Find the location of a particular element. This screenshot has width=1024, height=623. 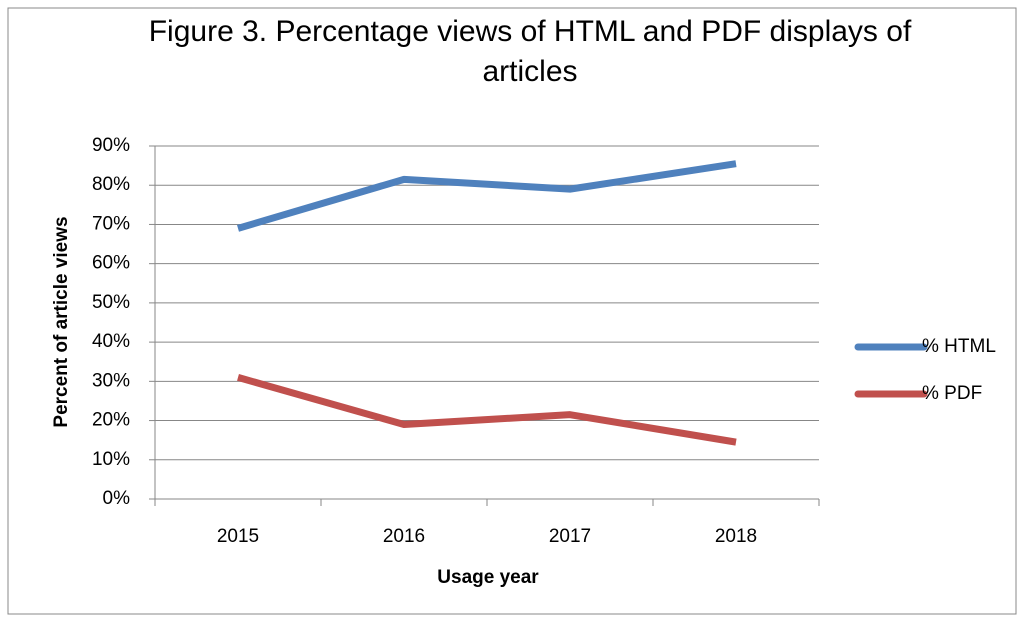

legend-label: % HTML is located at coordinates (959, 346).